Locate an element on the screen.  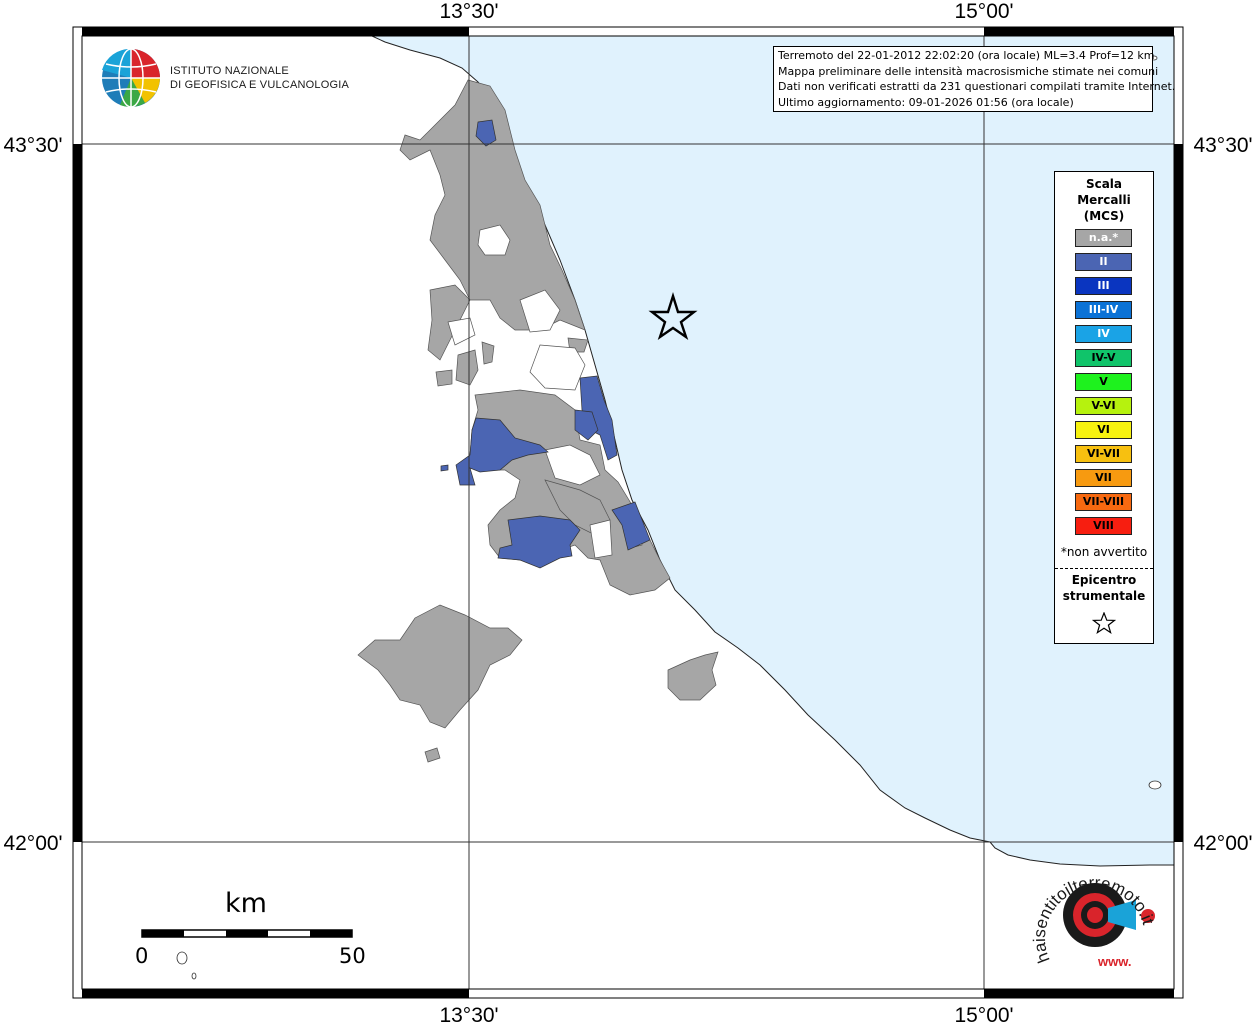
legend-note: *non avvertito is located at coordinates (1104, 552).